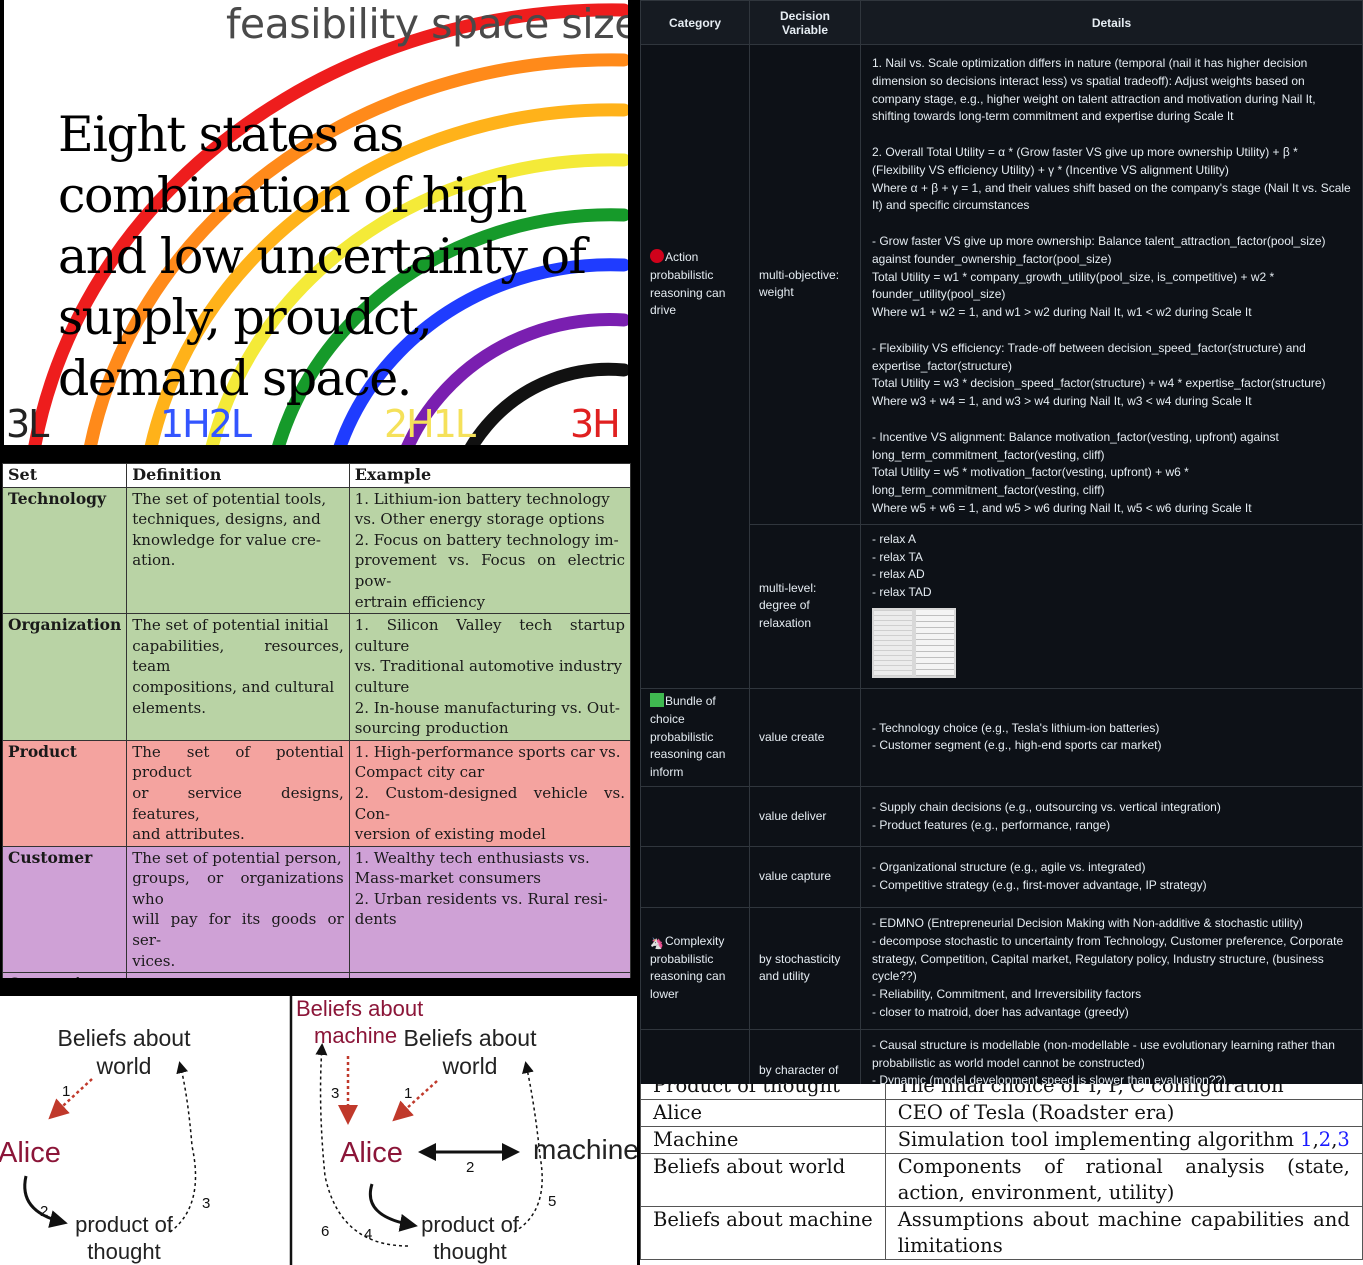 This screenshot has height=1265, width=1363. Describe the element at coordinates (695, 258) in the screenshot. I see `category-line: Action` at that location.